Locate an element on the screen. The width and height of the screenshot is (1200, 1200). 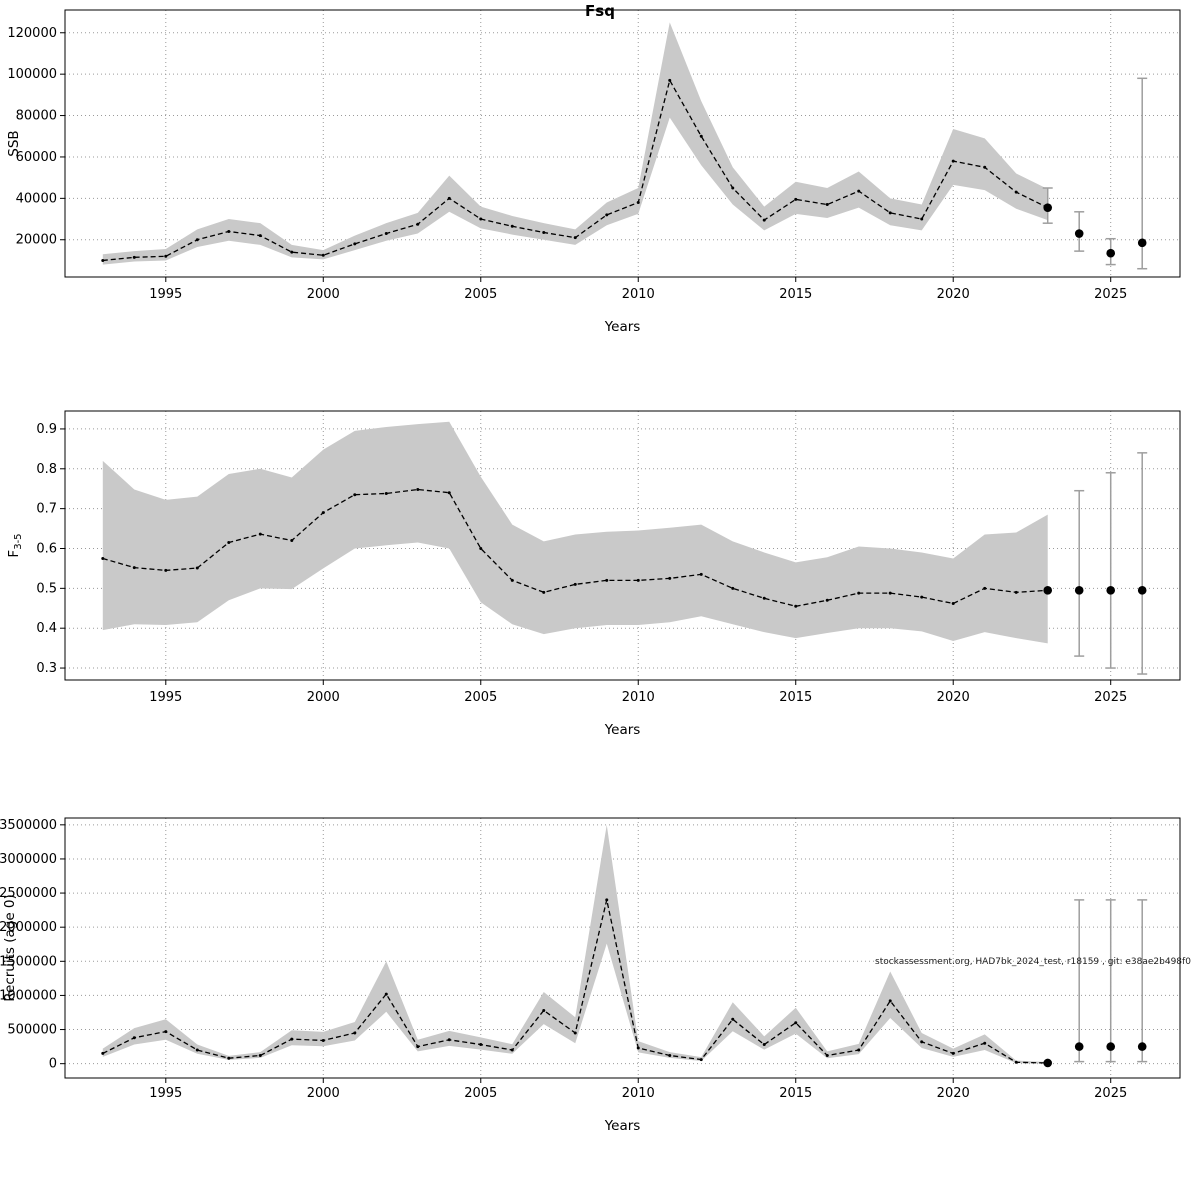
x-tick-label: 2020 is located at coordinates (953, 1093).